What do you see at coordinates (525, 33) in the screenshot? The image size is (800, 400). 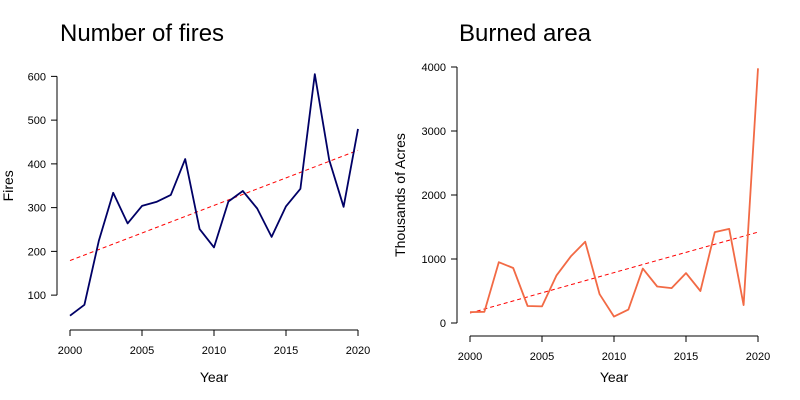 I see `chart-title: Burned area` at bounding box center [525, 33].